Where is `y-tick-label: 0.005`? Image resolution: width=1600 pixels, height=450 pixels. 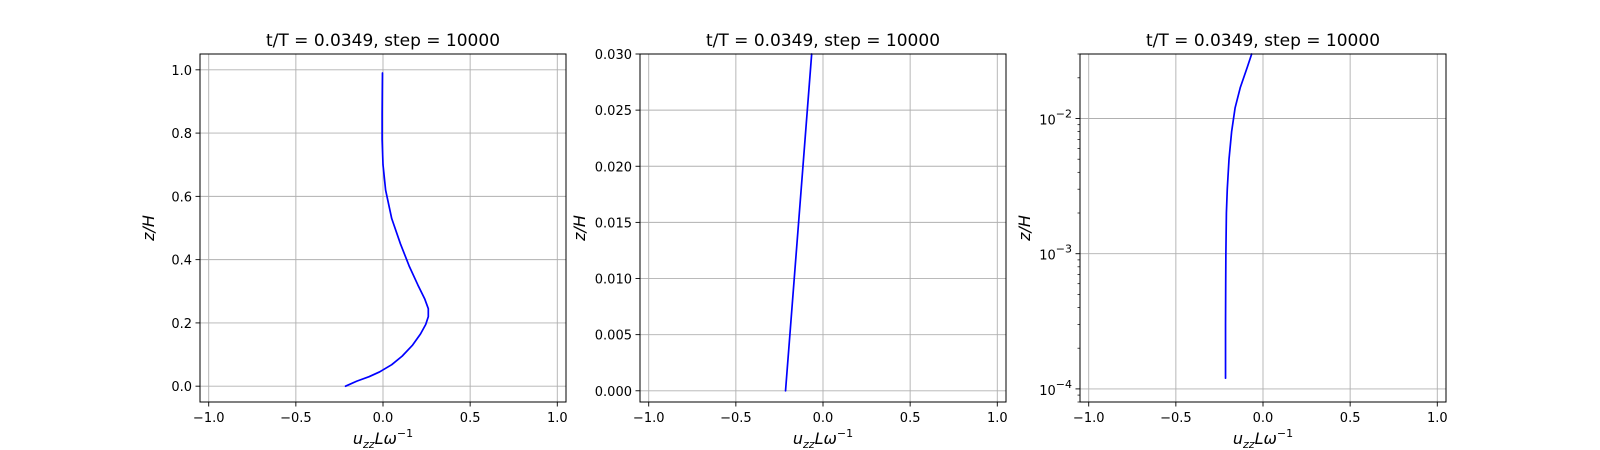
y-tick-label: 0.005 is located at coordinates (613, 336).